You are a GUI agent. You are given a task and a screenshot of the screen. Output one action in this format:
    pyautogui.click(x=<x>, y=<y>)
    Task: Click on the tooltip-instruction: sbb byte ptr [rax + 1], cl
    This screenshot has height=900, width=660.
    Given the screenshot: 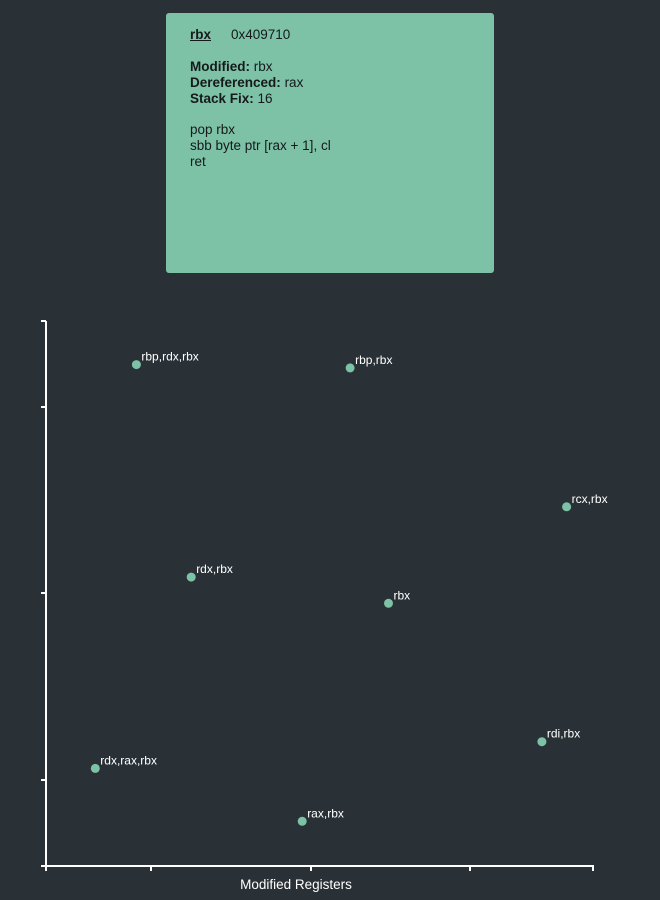 What is the action you would take?
    pyautogui.click(x=260, y=145)
    